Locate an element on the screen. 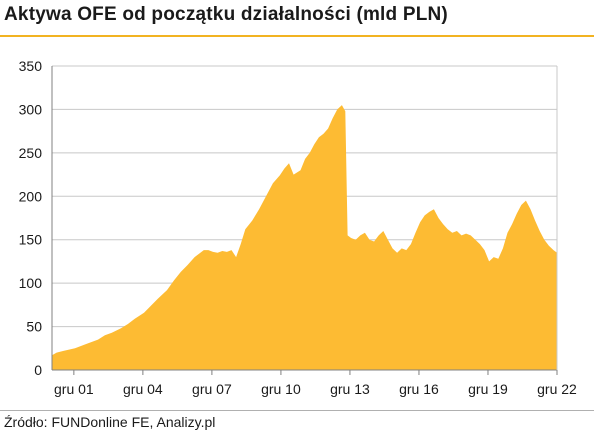  source-note: Źródło: FUNDonline FE, Analizy.pl is located at coordinates (110, 422).